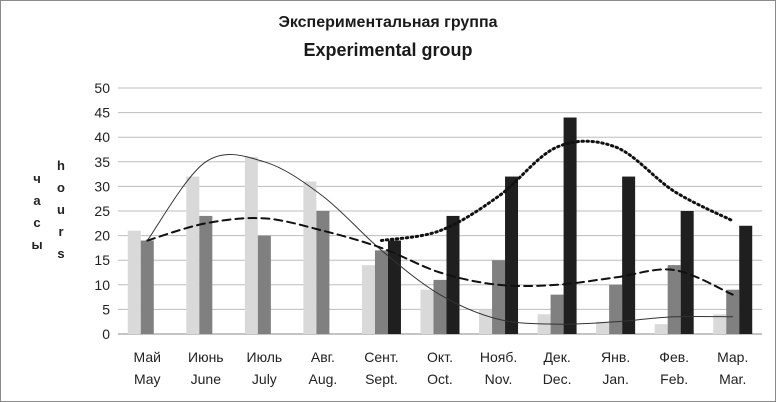  What do you see at coordinates (37, 222) in the screenshot?
I see `y-axis-label-ru-letter: с` at bounding box center [37, 222].